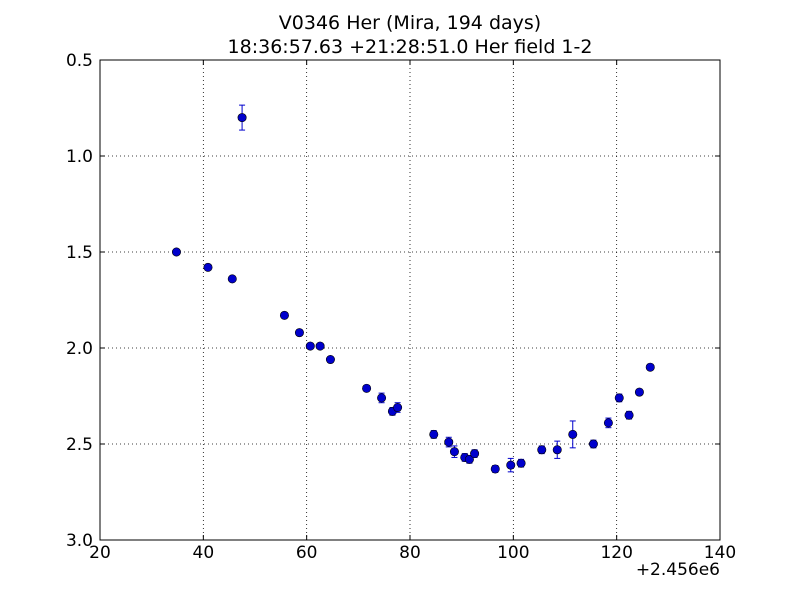 This screenshot has height=604, width=800. I want to click on y-tick-label: 0.5, so click(79, 61).